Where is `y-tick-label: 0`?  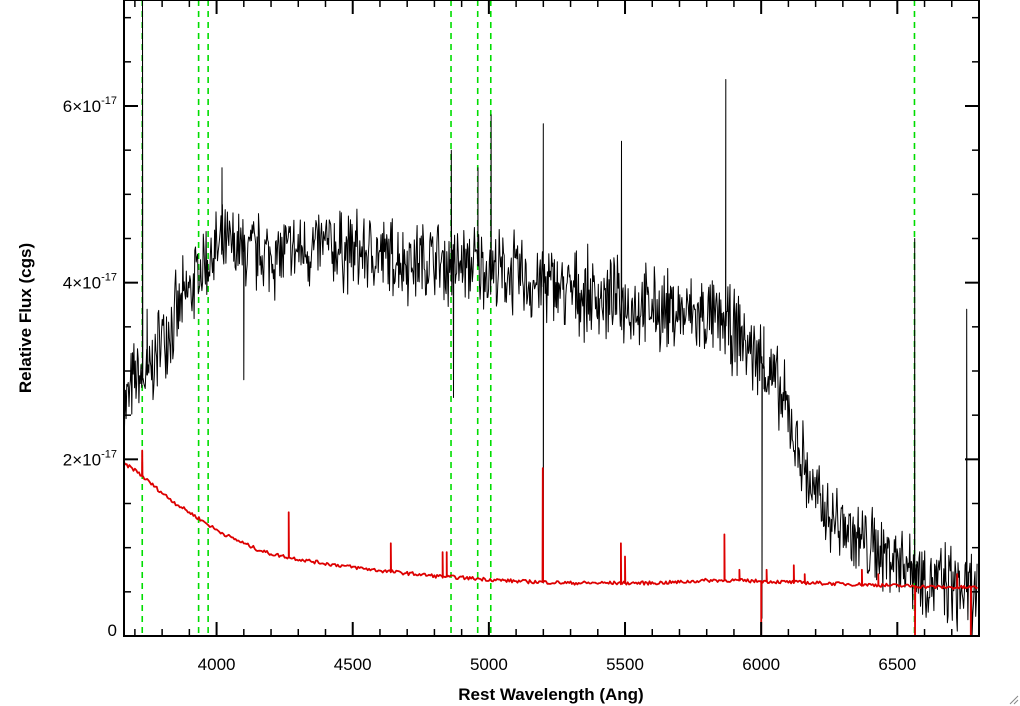
y-tick-label: 0 is located at coordinates (112, 630).